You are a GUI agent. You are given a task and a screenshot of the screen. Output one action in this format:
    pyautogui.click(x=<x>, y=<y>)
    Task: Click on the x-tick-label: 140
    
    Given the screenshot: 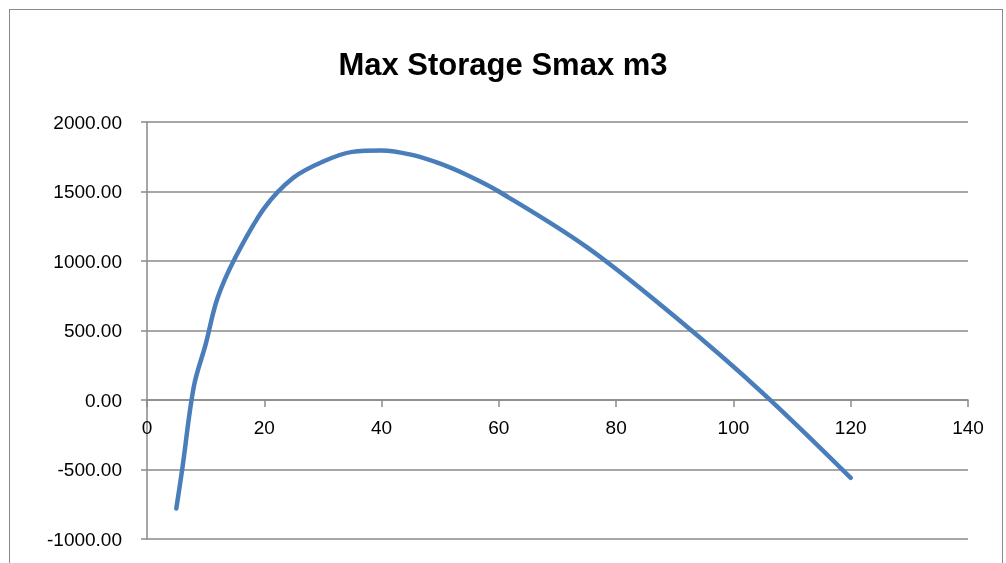 What is the action you would take?
    pyautogui.click(x=968, y=427)
    